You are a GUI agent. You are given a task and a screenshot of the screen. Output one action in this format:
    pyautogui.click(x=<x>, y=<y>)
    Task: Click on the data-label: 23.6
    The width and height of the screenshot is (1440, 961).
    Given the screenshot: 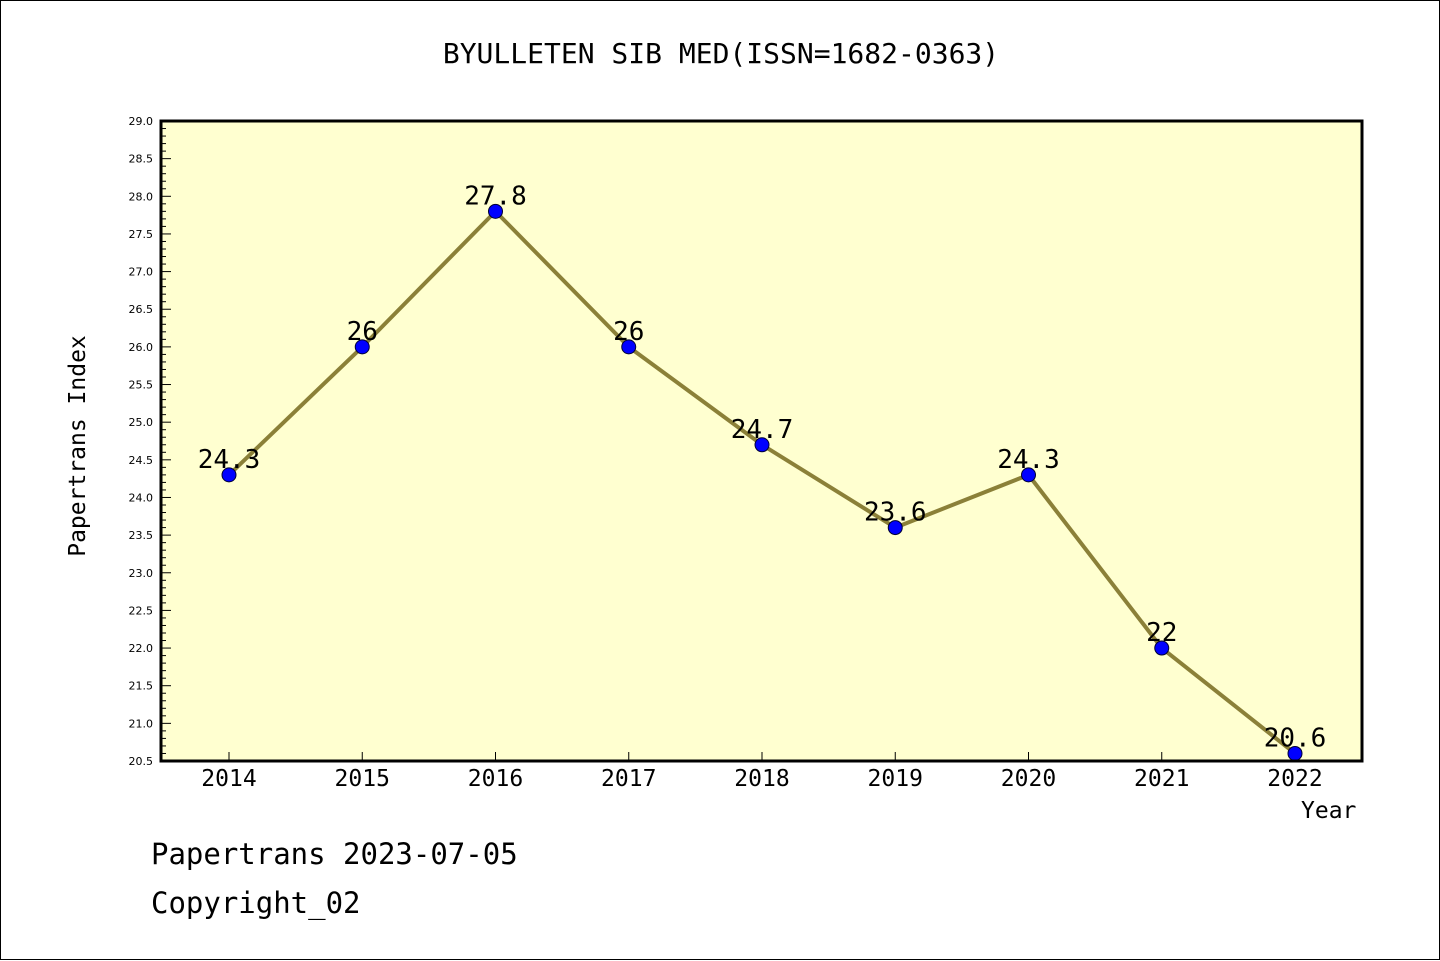 What is the action you would take?
    pyautogui.click(x=895, y=513)
    